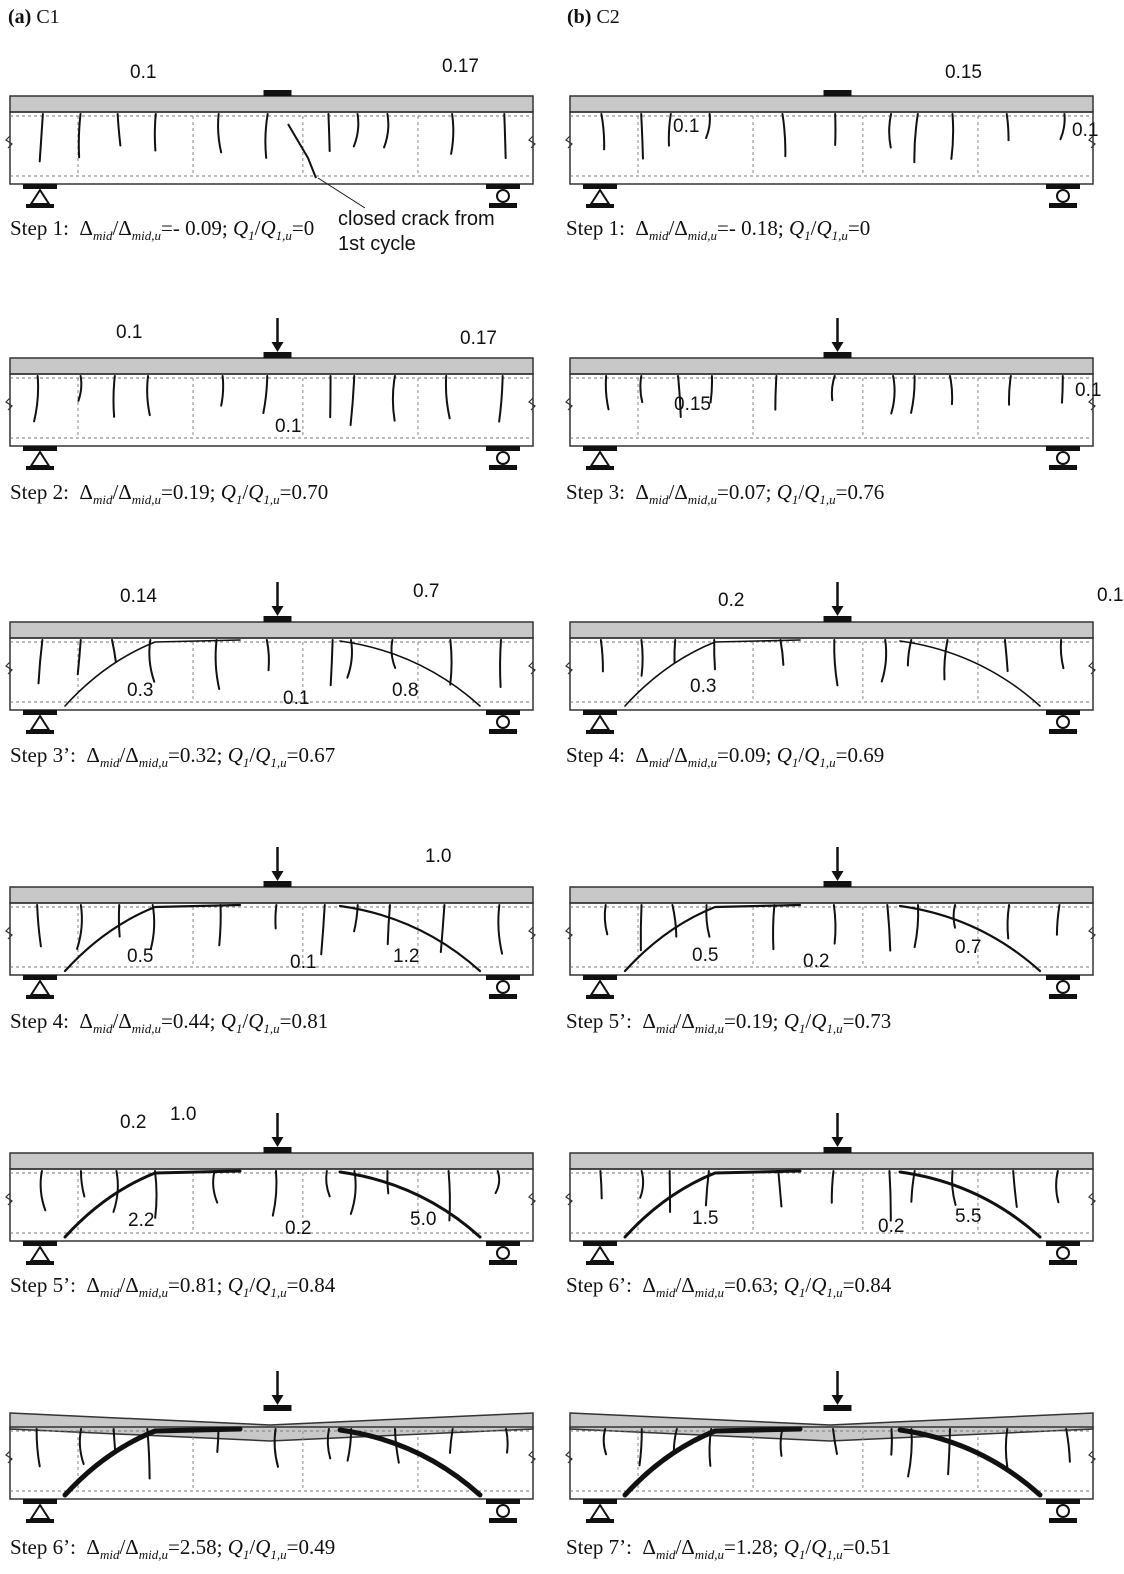  Describe the element at coordinates (830, 1447) in the screenshot. I see `beam-panel-c2-s7` at that location.